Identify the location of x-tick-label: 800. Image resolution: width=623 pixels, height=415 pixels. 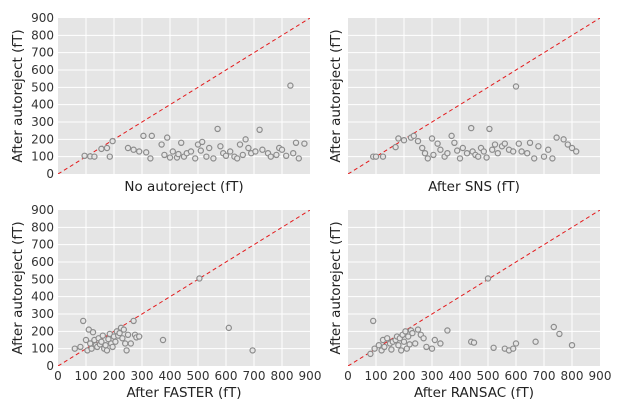
(282, 376).